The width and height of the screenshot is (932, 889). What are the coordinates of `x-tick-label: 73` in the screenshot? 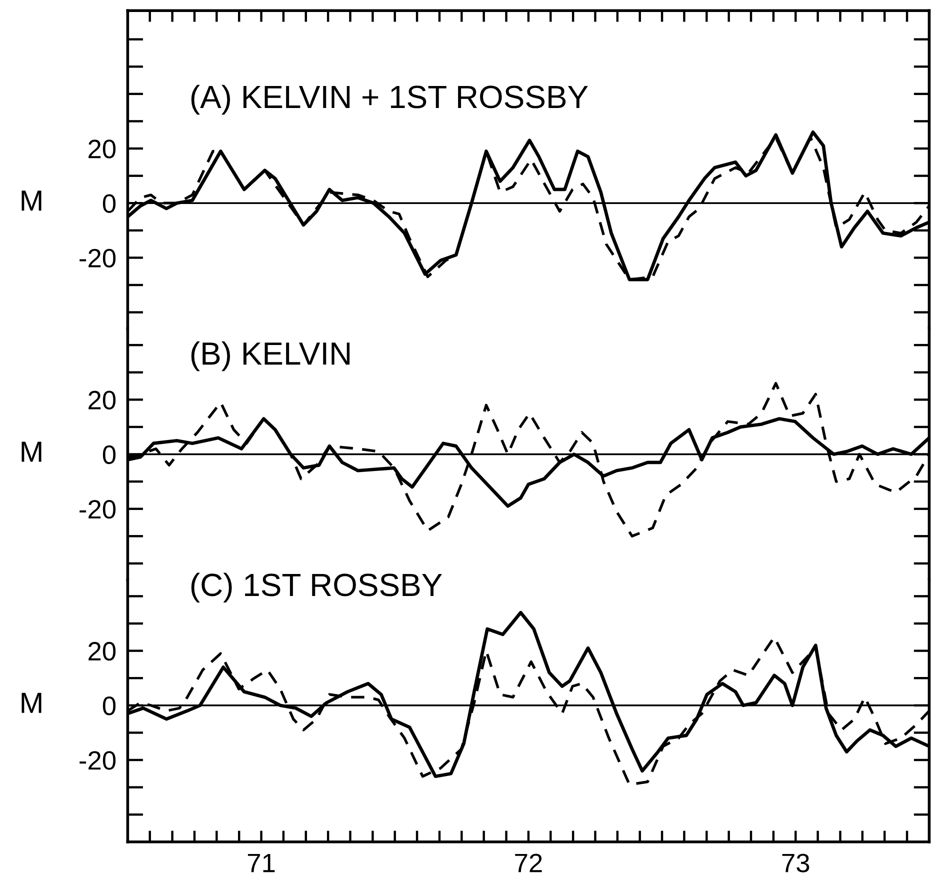 It's located at (796, 863).